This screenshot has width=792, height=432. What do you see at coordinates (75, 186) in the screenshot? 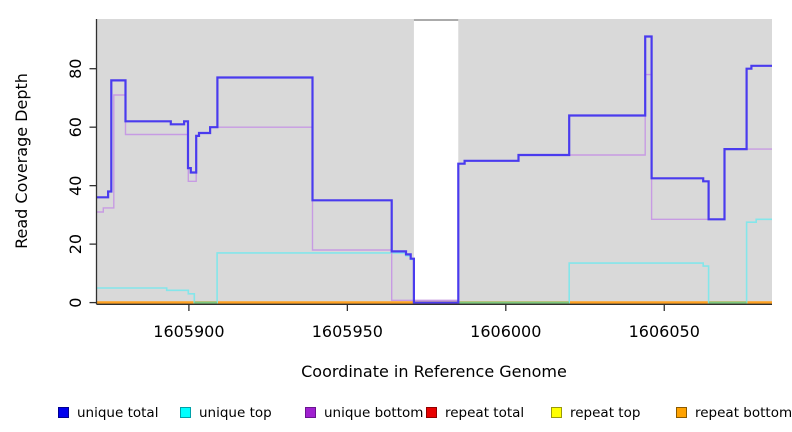
I see `y-tick-label: 40` at bounding box center [75, 186].